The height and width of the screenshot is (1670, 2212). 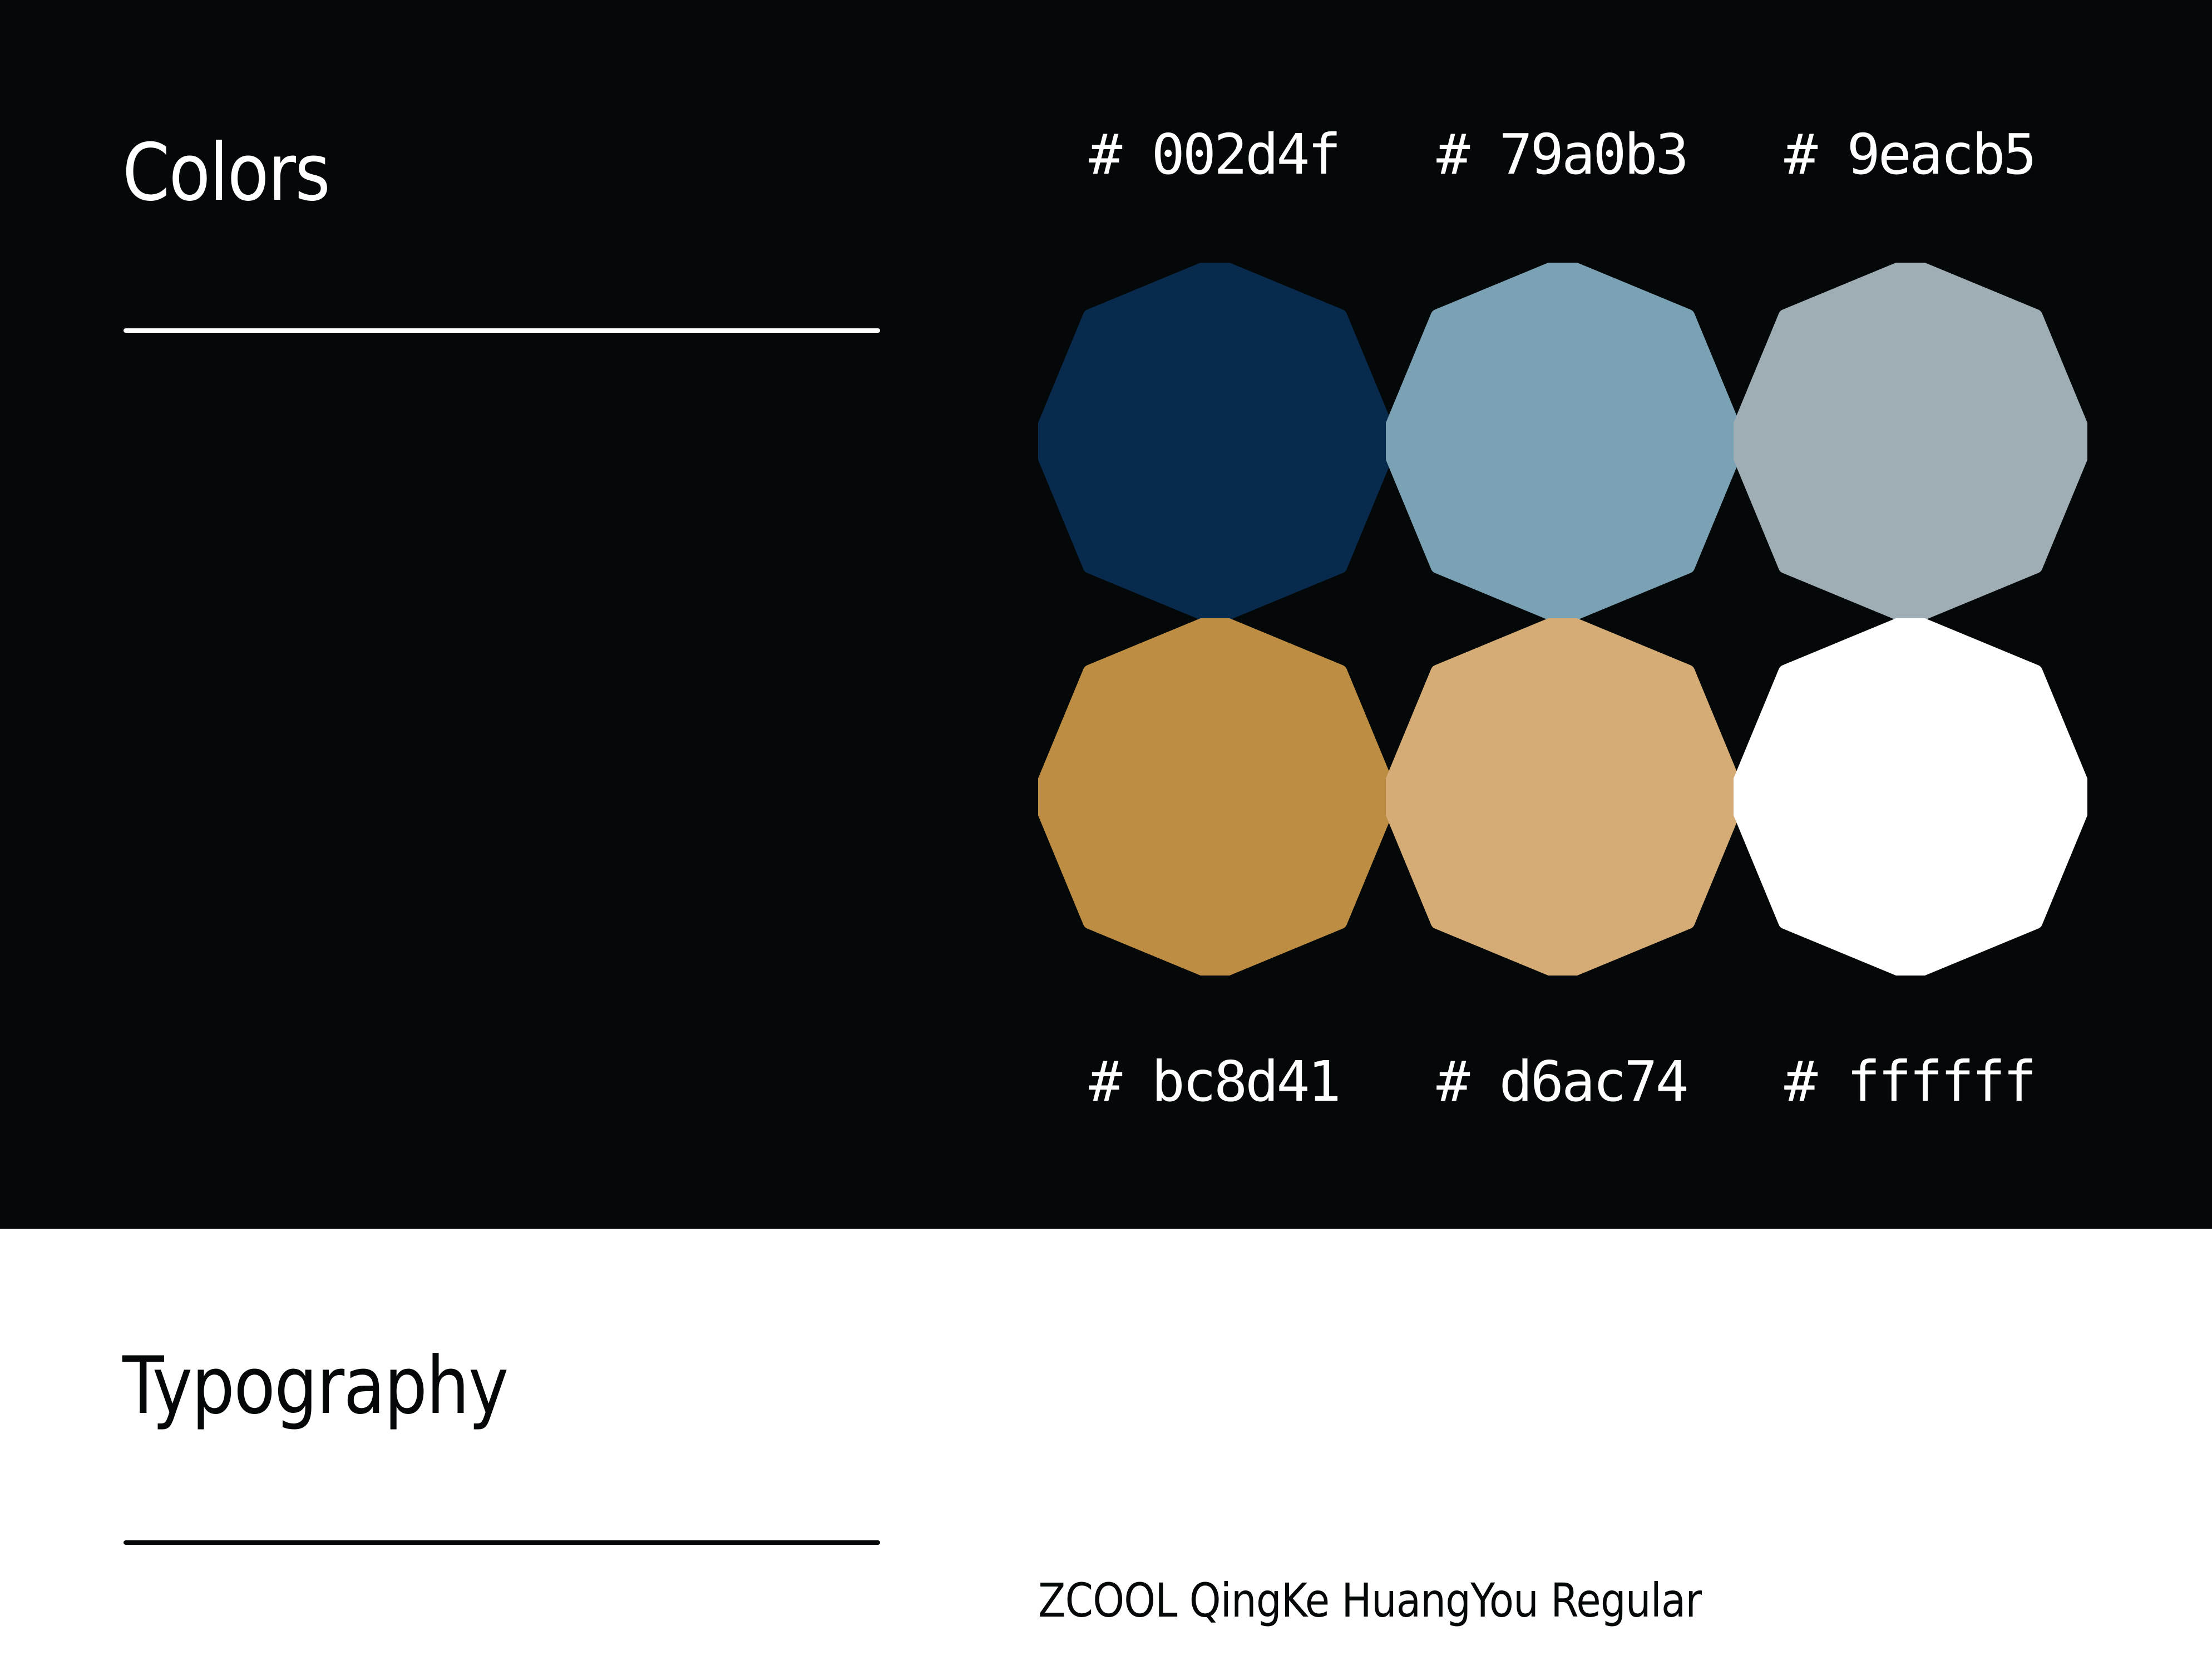 What do you see at coordinates (226, 173) in the screenshot?
I see `colors-title: Colors` at bounding box center [226, 173].